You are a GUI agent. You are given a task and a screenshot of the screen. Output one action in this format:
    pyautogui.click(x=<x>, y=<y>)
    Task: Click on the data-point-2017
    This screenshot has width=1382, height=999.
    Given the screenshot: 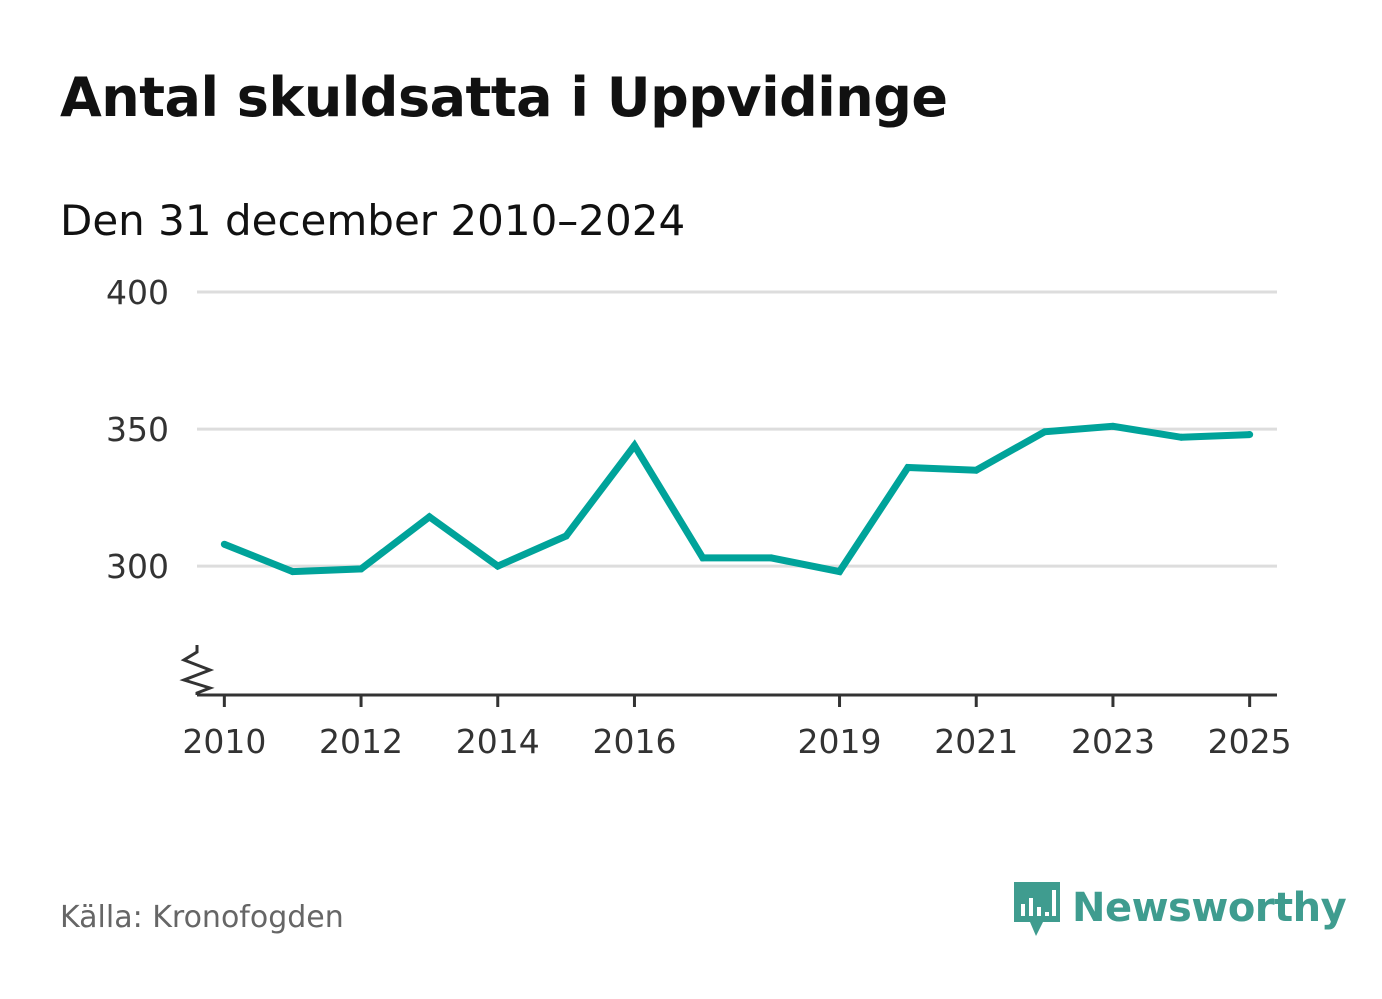 What is the action you would take?
    pyautogui.click(x=703, y=558)
    